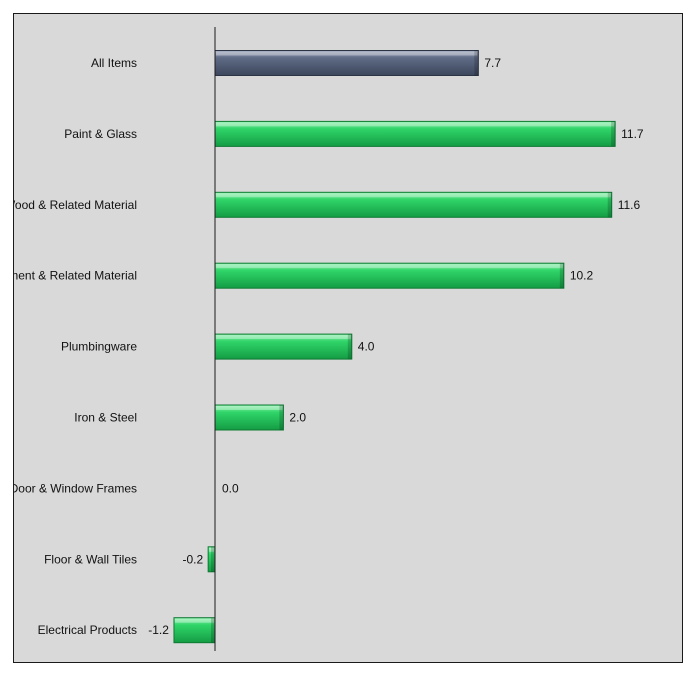 Image resolution: width=696 pixels, height=677 pixels. What do you see at coordinates (75, 205) in the screenshot?
I see `category-label: Wood & Related Material` at bounding box center [75, 205].